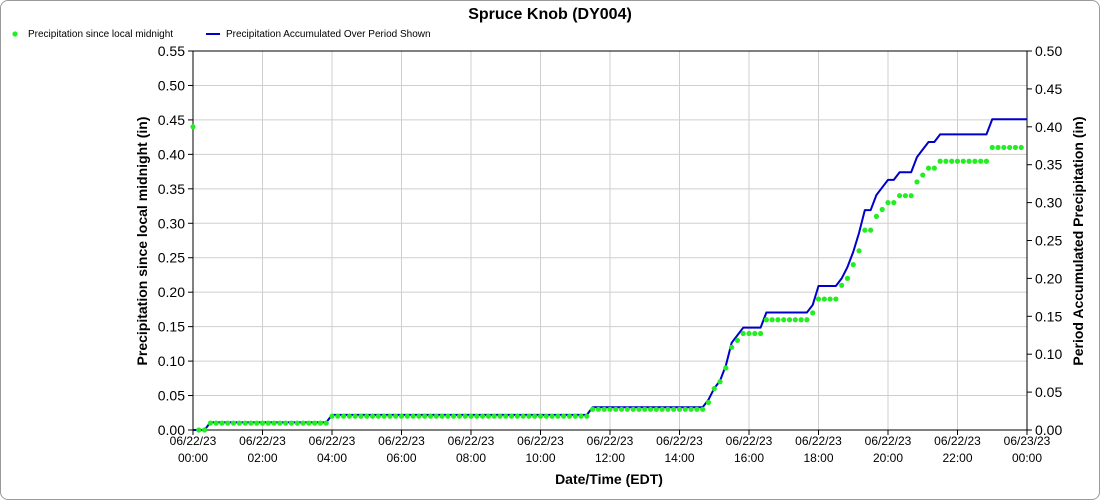  What do you see at coordinates (171, 120) in the screenshot?
I see `y-tick-label-left: 0.45` at bounding box center [171, 120].